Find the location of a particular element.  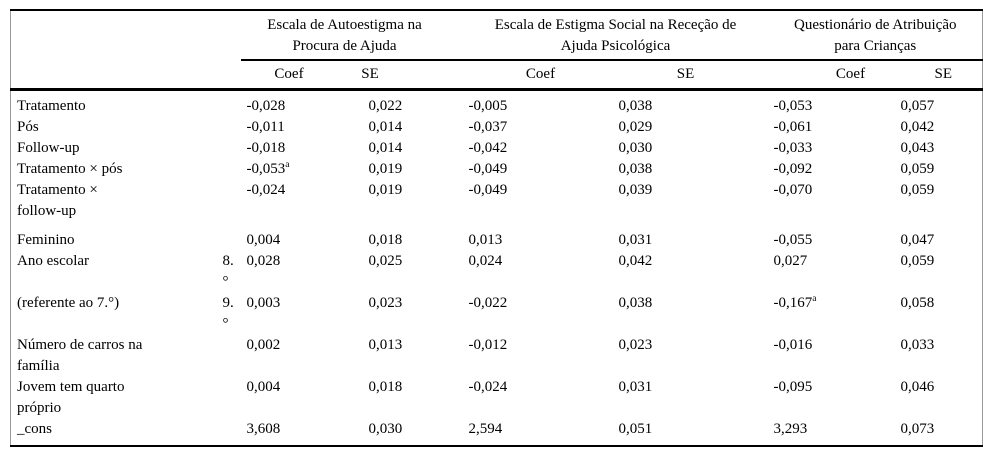

cell-coef-2: -0,022 is located at coordinates (532, 314).